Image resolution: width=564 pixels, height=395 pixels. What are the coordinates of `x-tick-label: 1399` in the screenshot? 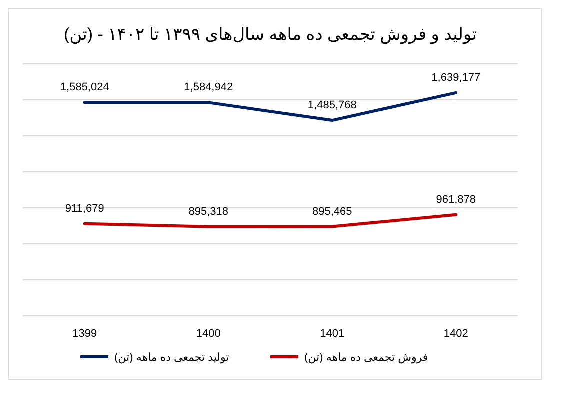 It's located at (85, 334).